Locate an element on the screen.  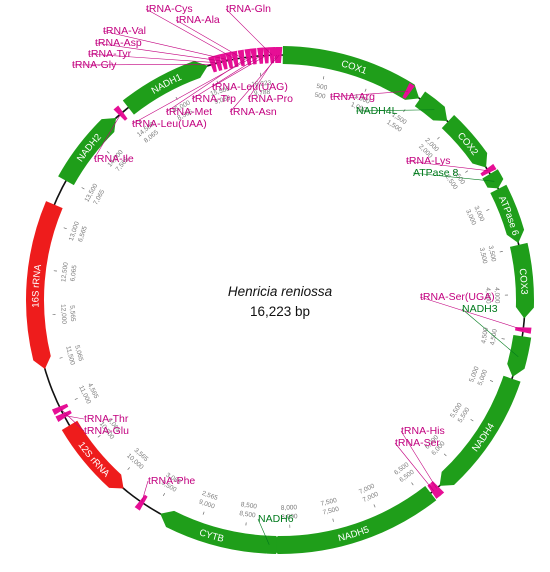
leader-line-nadh4l is located at coordinates (395, 110).